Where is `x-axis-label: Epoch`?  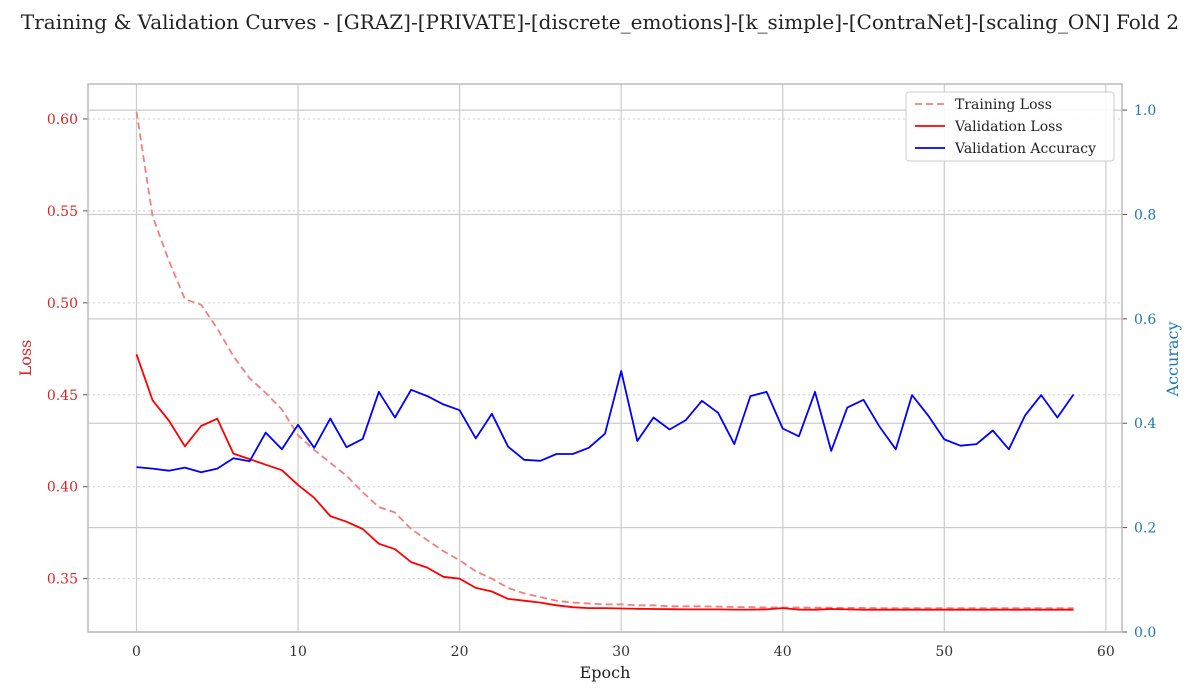
x-axis-label: Epoch is located at coordinates (605, 672).